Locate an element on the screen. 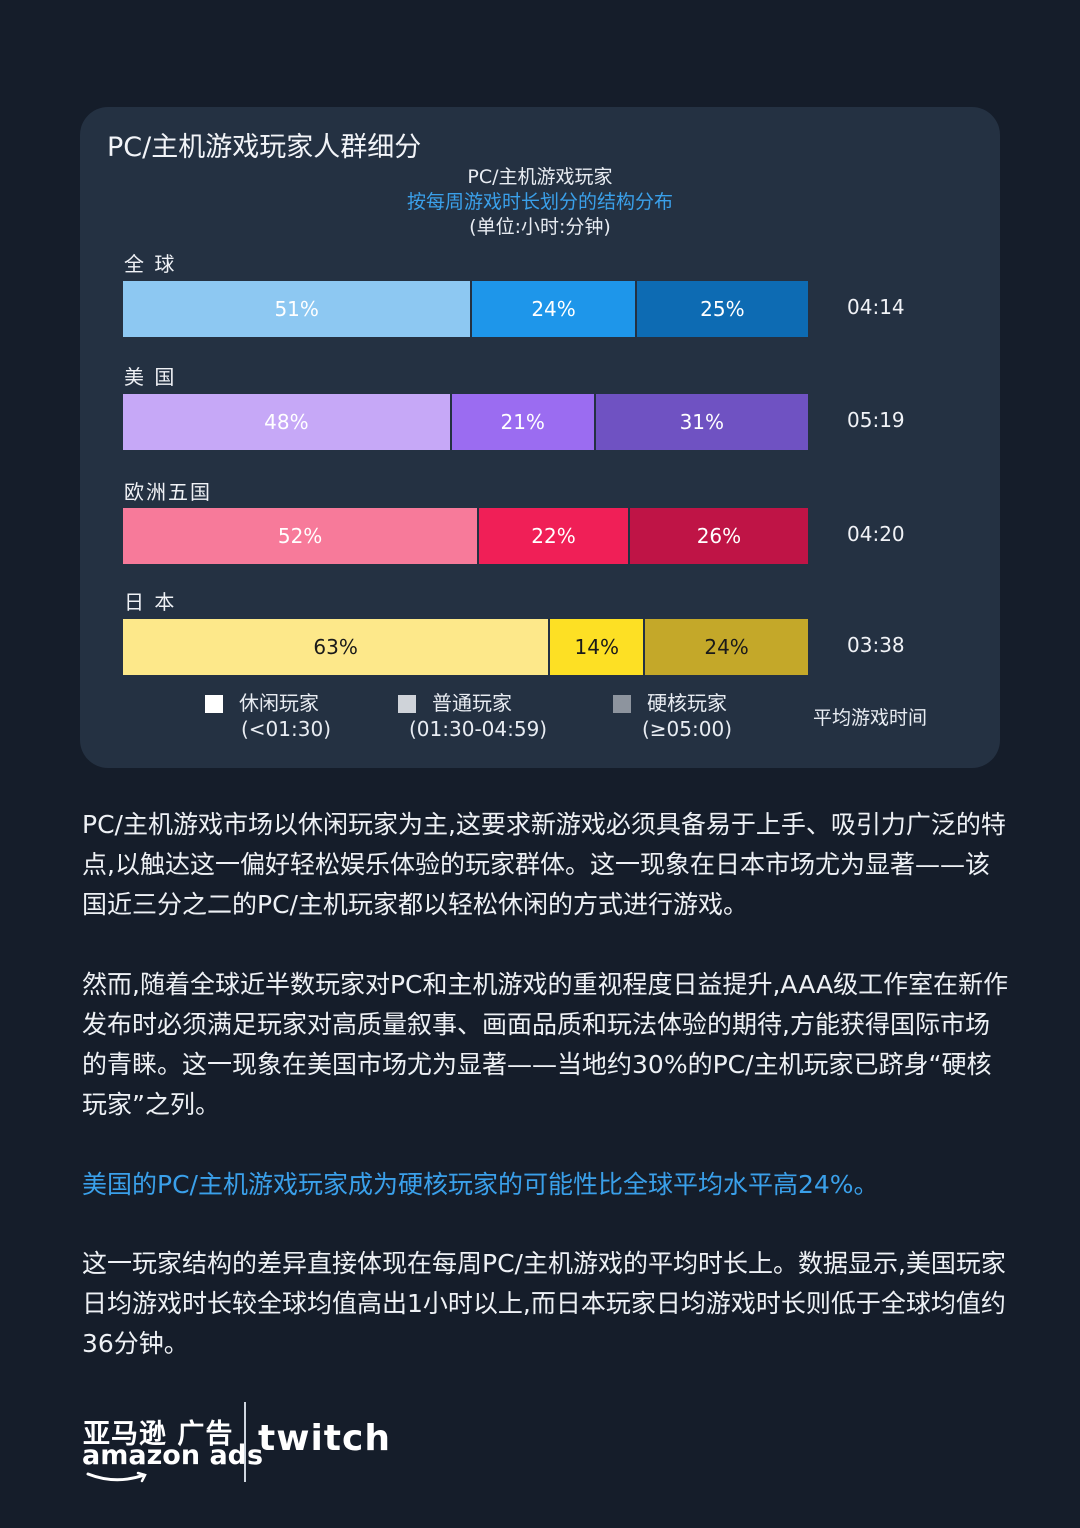  legend-swatch-casual is located at coordinates (214, 704).